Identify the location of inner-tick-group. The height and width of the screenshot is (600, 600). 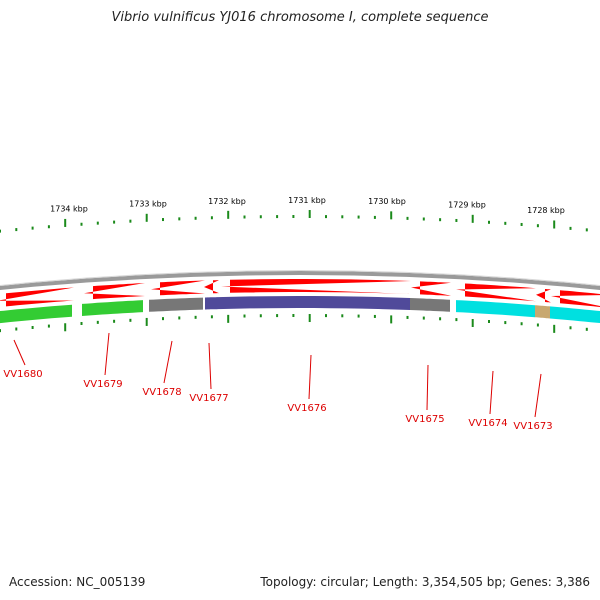
(294, 323).